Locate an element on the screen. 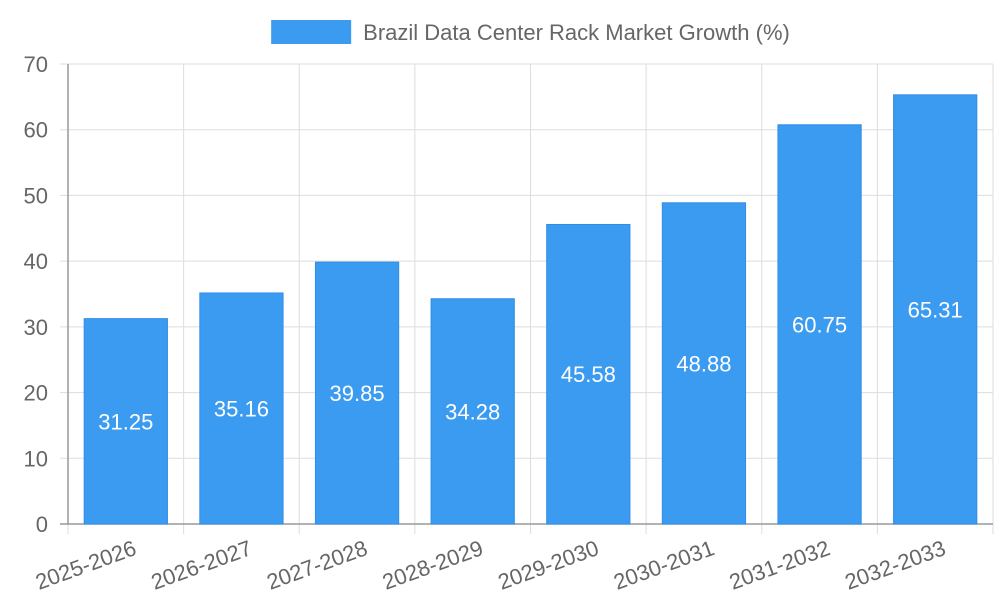  y-tick-label: 40 is located at coordinates (36, 261).